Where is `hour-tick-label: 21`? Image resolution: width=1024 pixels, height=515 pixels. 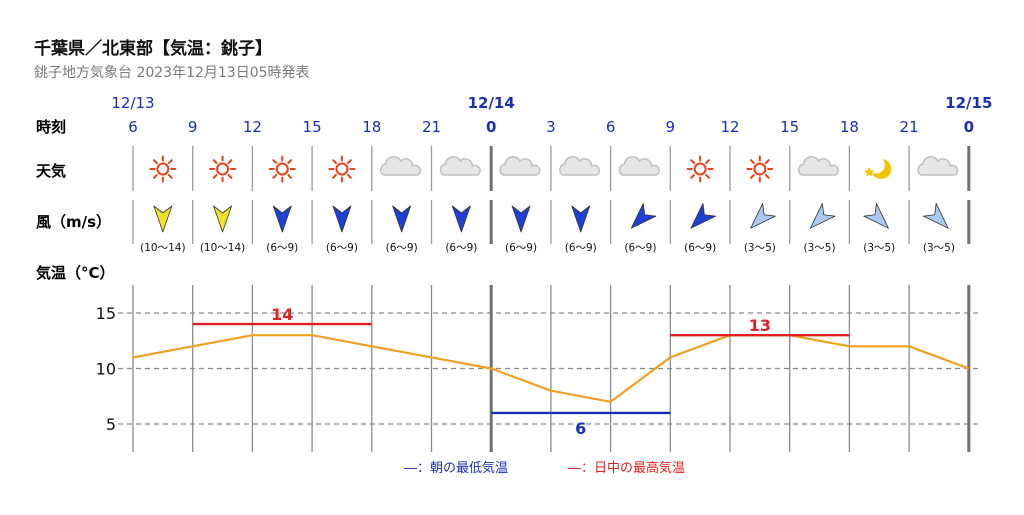
hour-tick-label: 21 is located at coordinates (909, 127).